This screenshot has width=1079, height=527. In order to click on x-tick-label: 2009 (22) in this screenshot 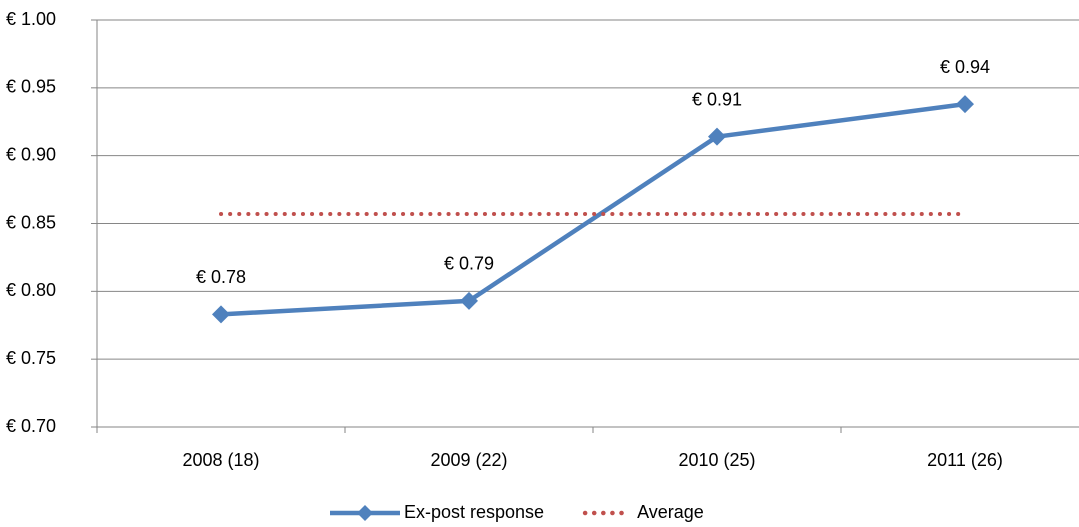, I will do `click(468, 460)`.